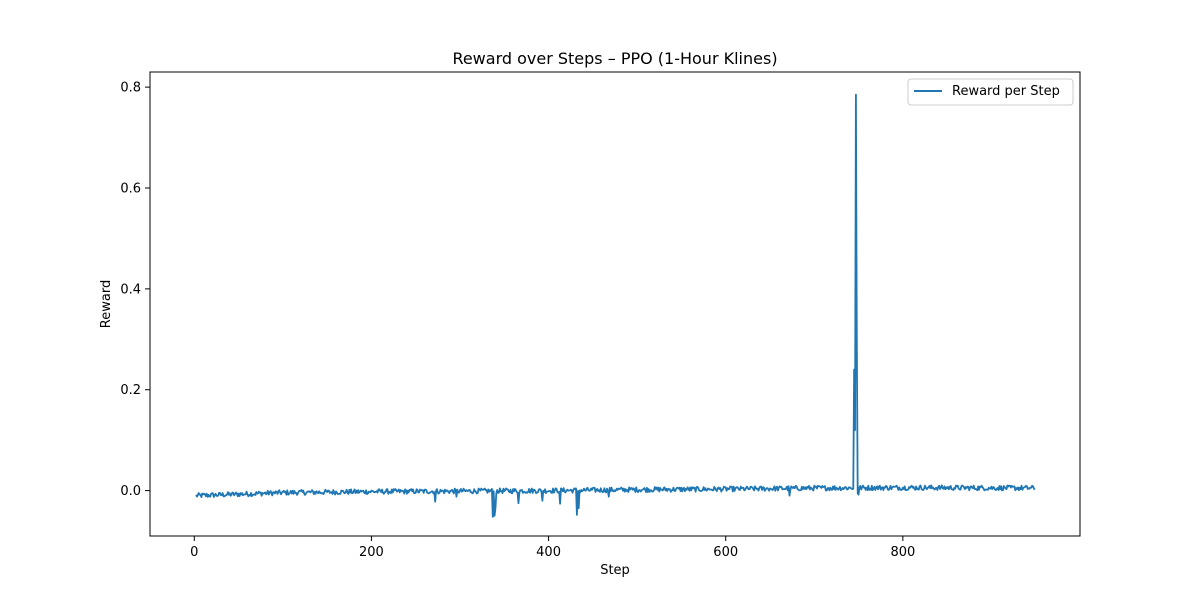 The width and height of the screenshot is (1200, 600). Describe the element at coordinates (130, 88) in the screenshot. I see `y-tick-label: 0.8` at that location.